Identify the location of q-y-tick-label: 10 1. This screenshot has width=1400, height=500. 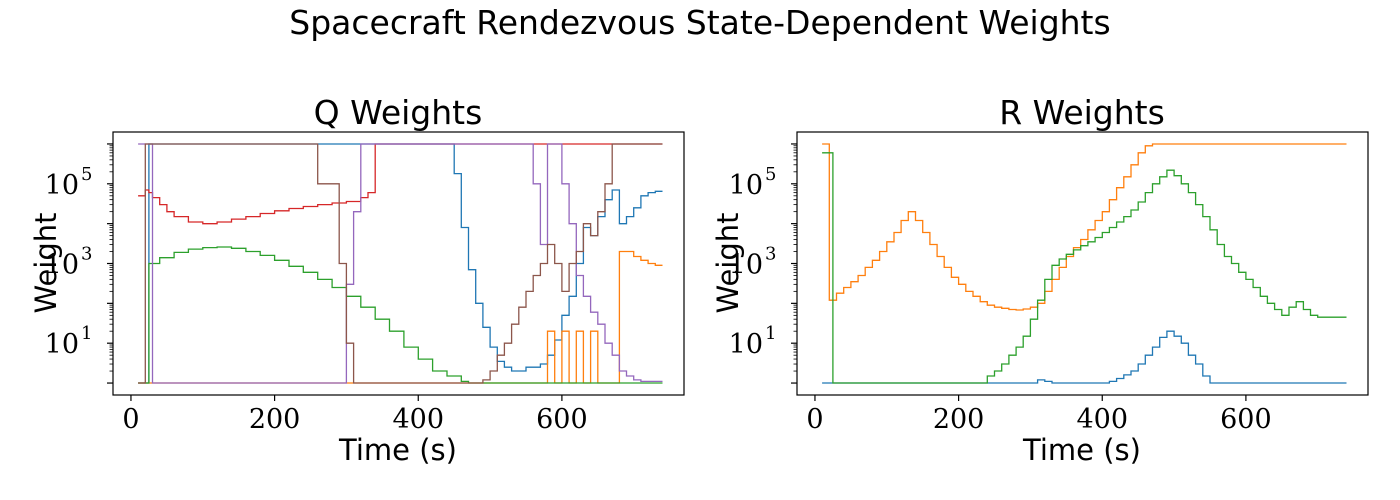
(69, 341).